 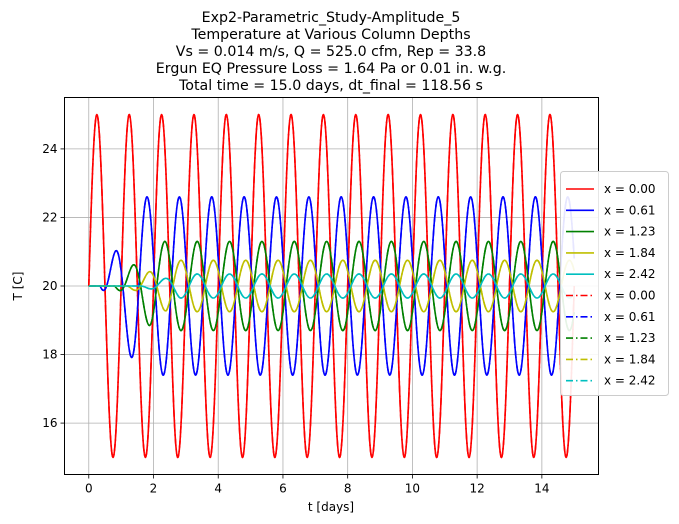 I want to click on title-line: Temperature at Various Column Depths, so click(x=330, y=35).